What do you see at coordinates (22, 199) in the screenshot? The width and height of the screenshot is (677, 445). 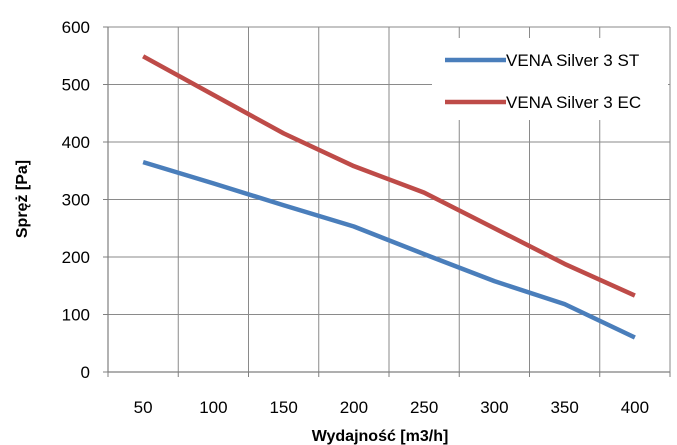 I see `y-axis-title: Spręż [Pa]` at bounding box center [22, 199].